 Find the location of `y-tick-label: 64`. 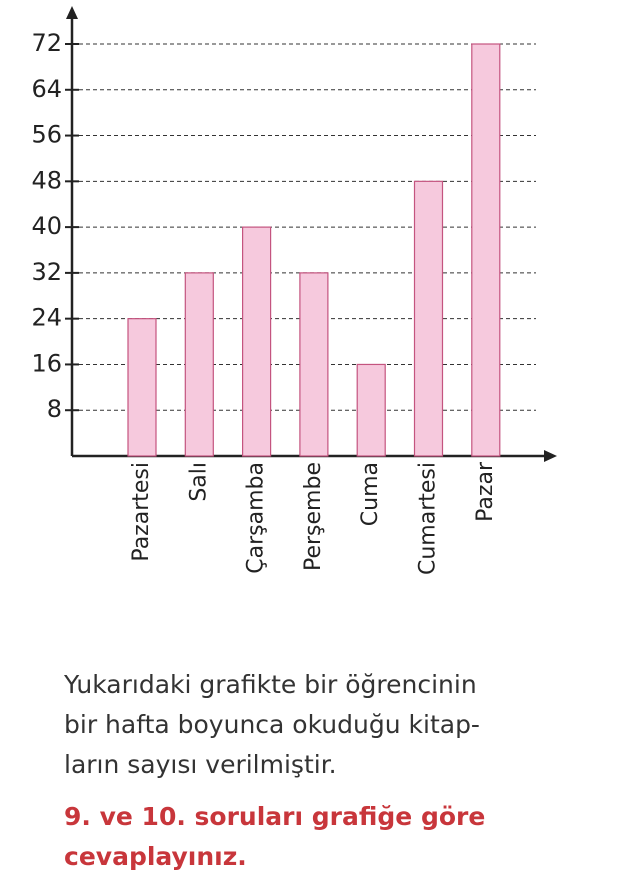

y-tick-label: 64 is located at coordinates (46, 89).